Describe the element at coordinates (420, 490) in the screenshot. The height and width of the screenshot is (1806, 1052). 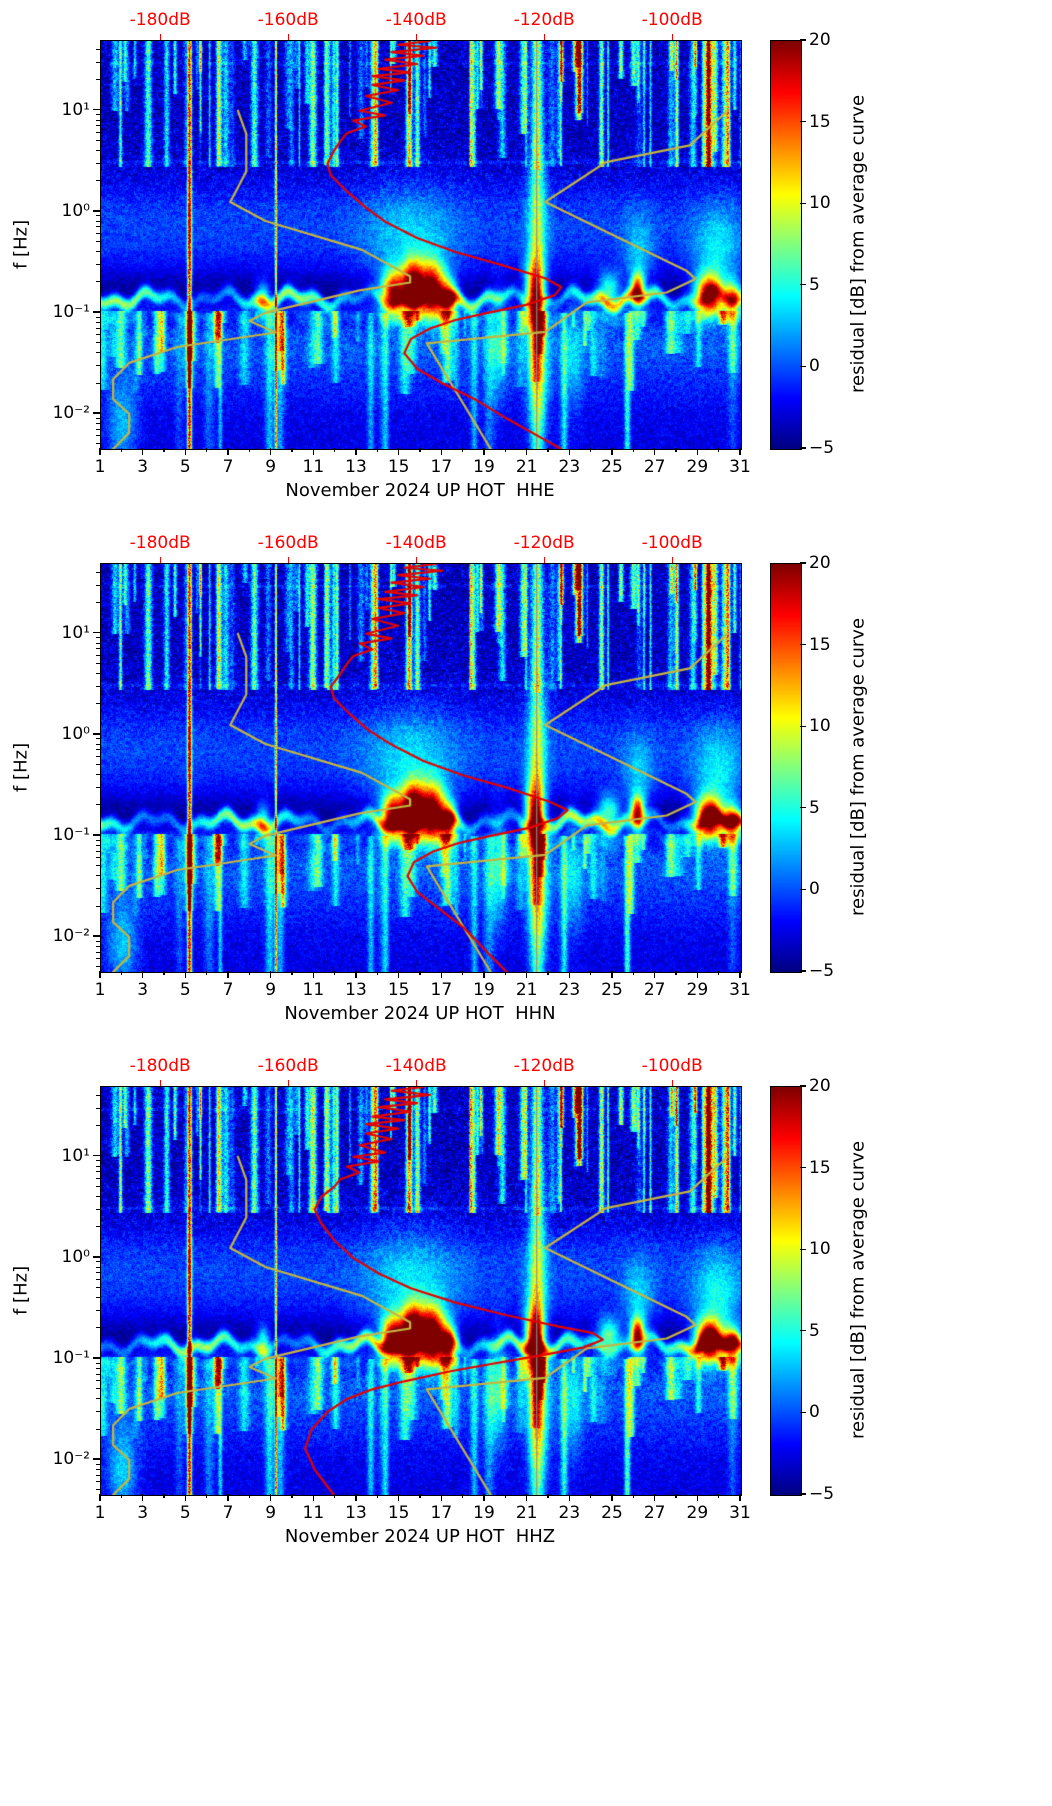
I see `x-axis-label: November 2024 UP HOT HHE` at that location.